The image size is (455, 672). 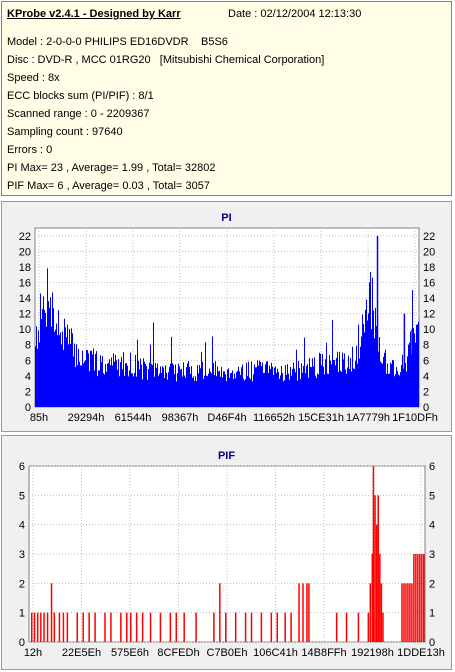 What do you see at coordinates (25, 268) in the screenshot?
I see `y-tick-label-left: 18` at bounding box center [25, 268].